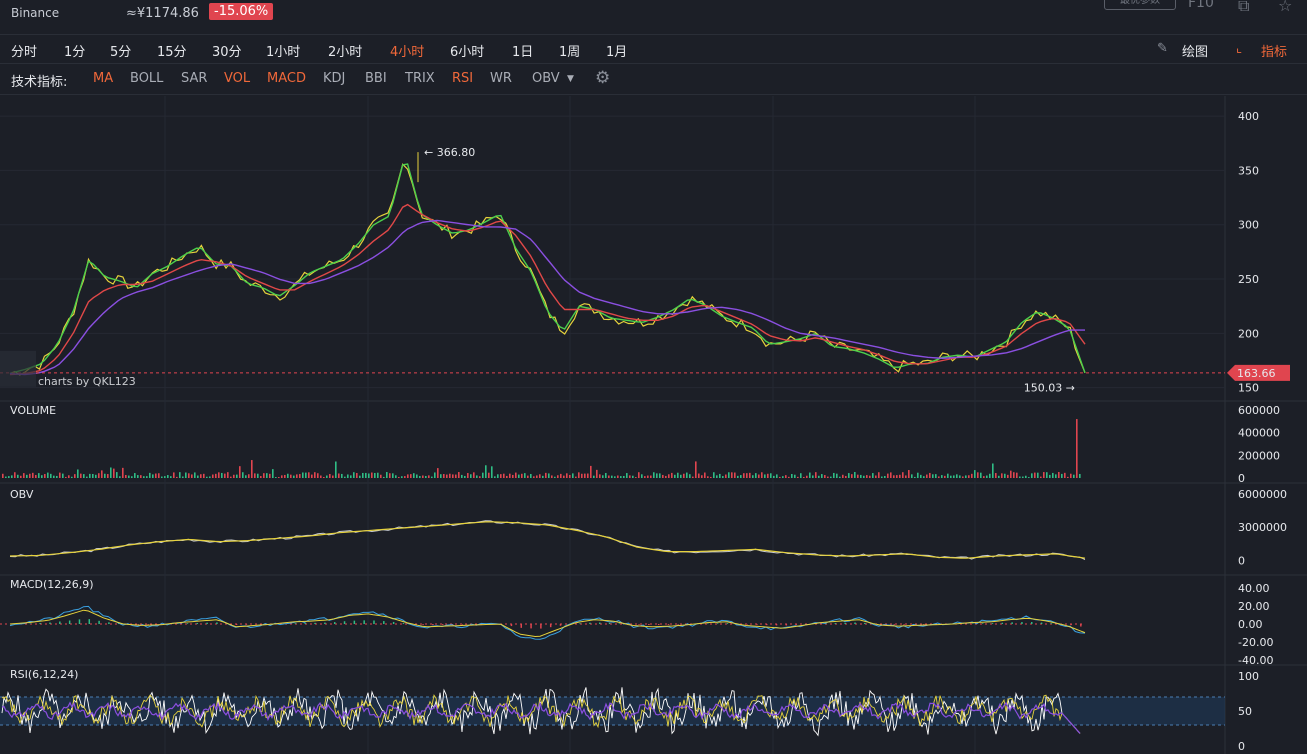  I want to click on ind-trix: TRIX, so click(420, 78).